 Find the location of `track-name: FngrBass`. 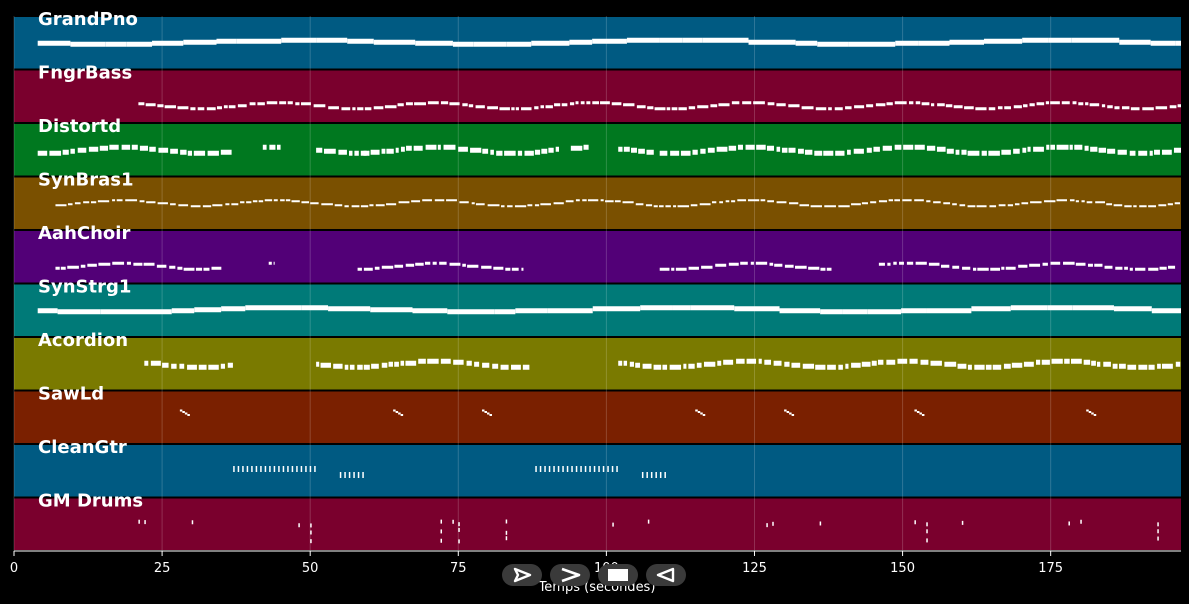

track-name: FngrBass is located at coordinates (85, 73).